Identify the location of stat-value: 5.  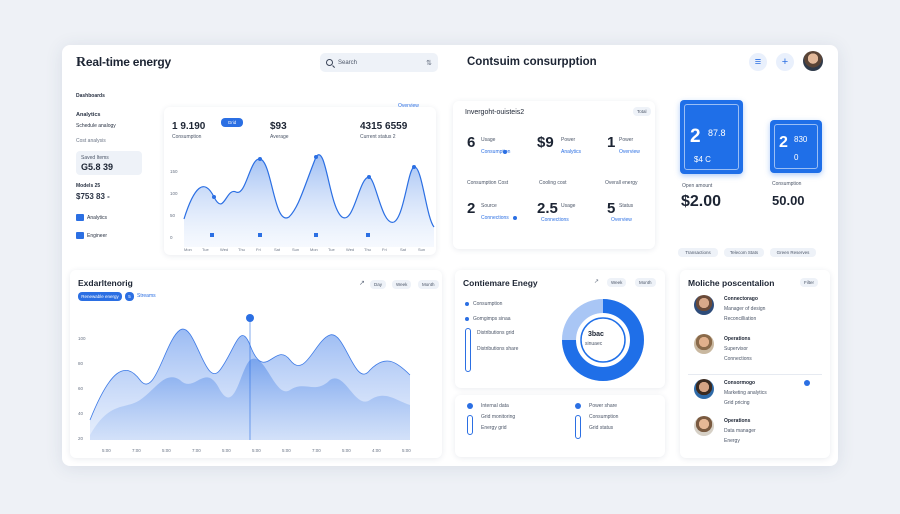
(611, 208).